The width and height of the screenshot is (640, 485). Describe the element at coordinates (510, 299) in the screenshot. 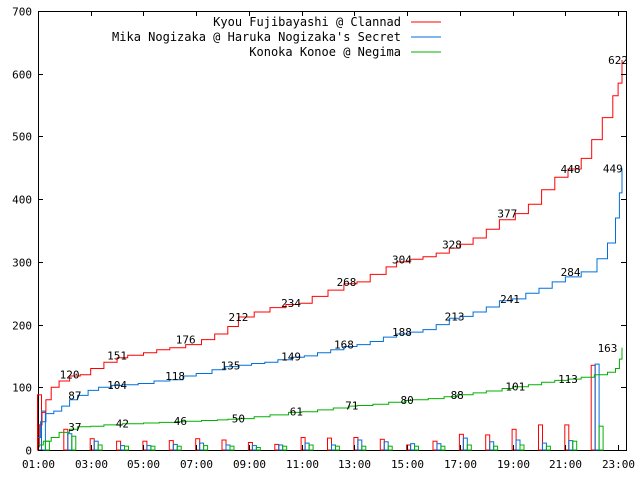

I see `data-label-mika-nogizaka-haruka-nogizaka-s-secret: 241` at that location.